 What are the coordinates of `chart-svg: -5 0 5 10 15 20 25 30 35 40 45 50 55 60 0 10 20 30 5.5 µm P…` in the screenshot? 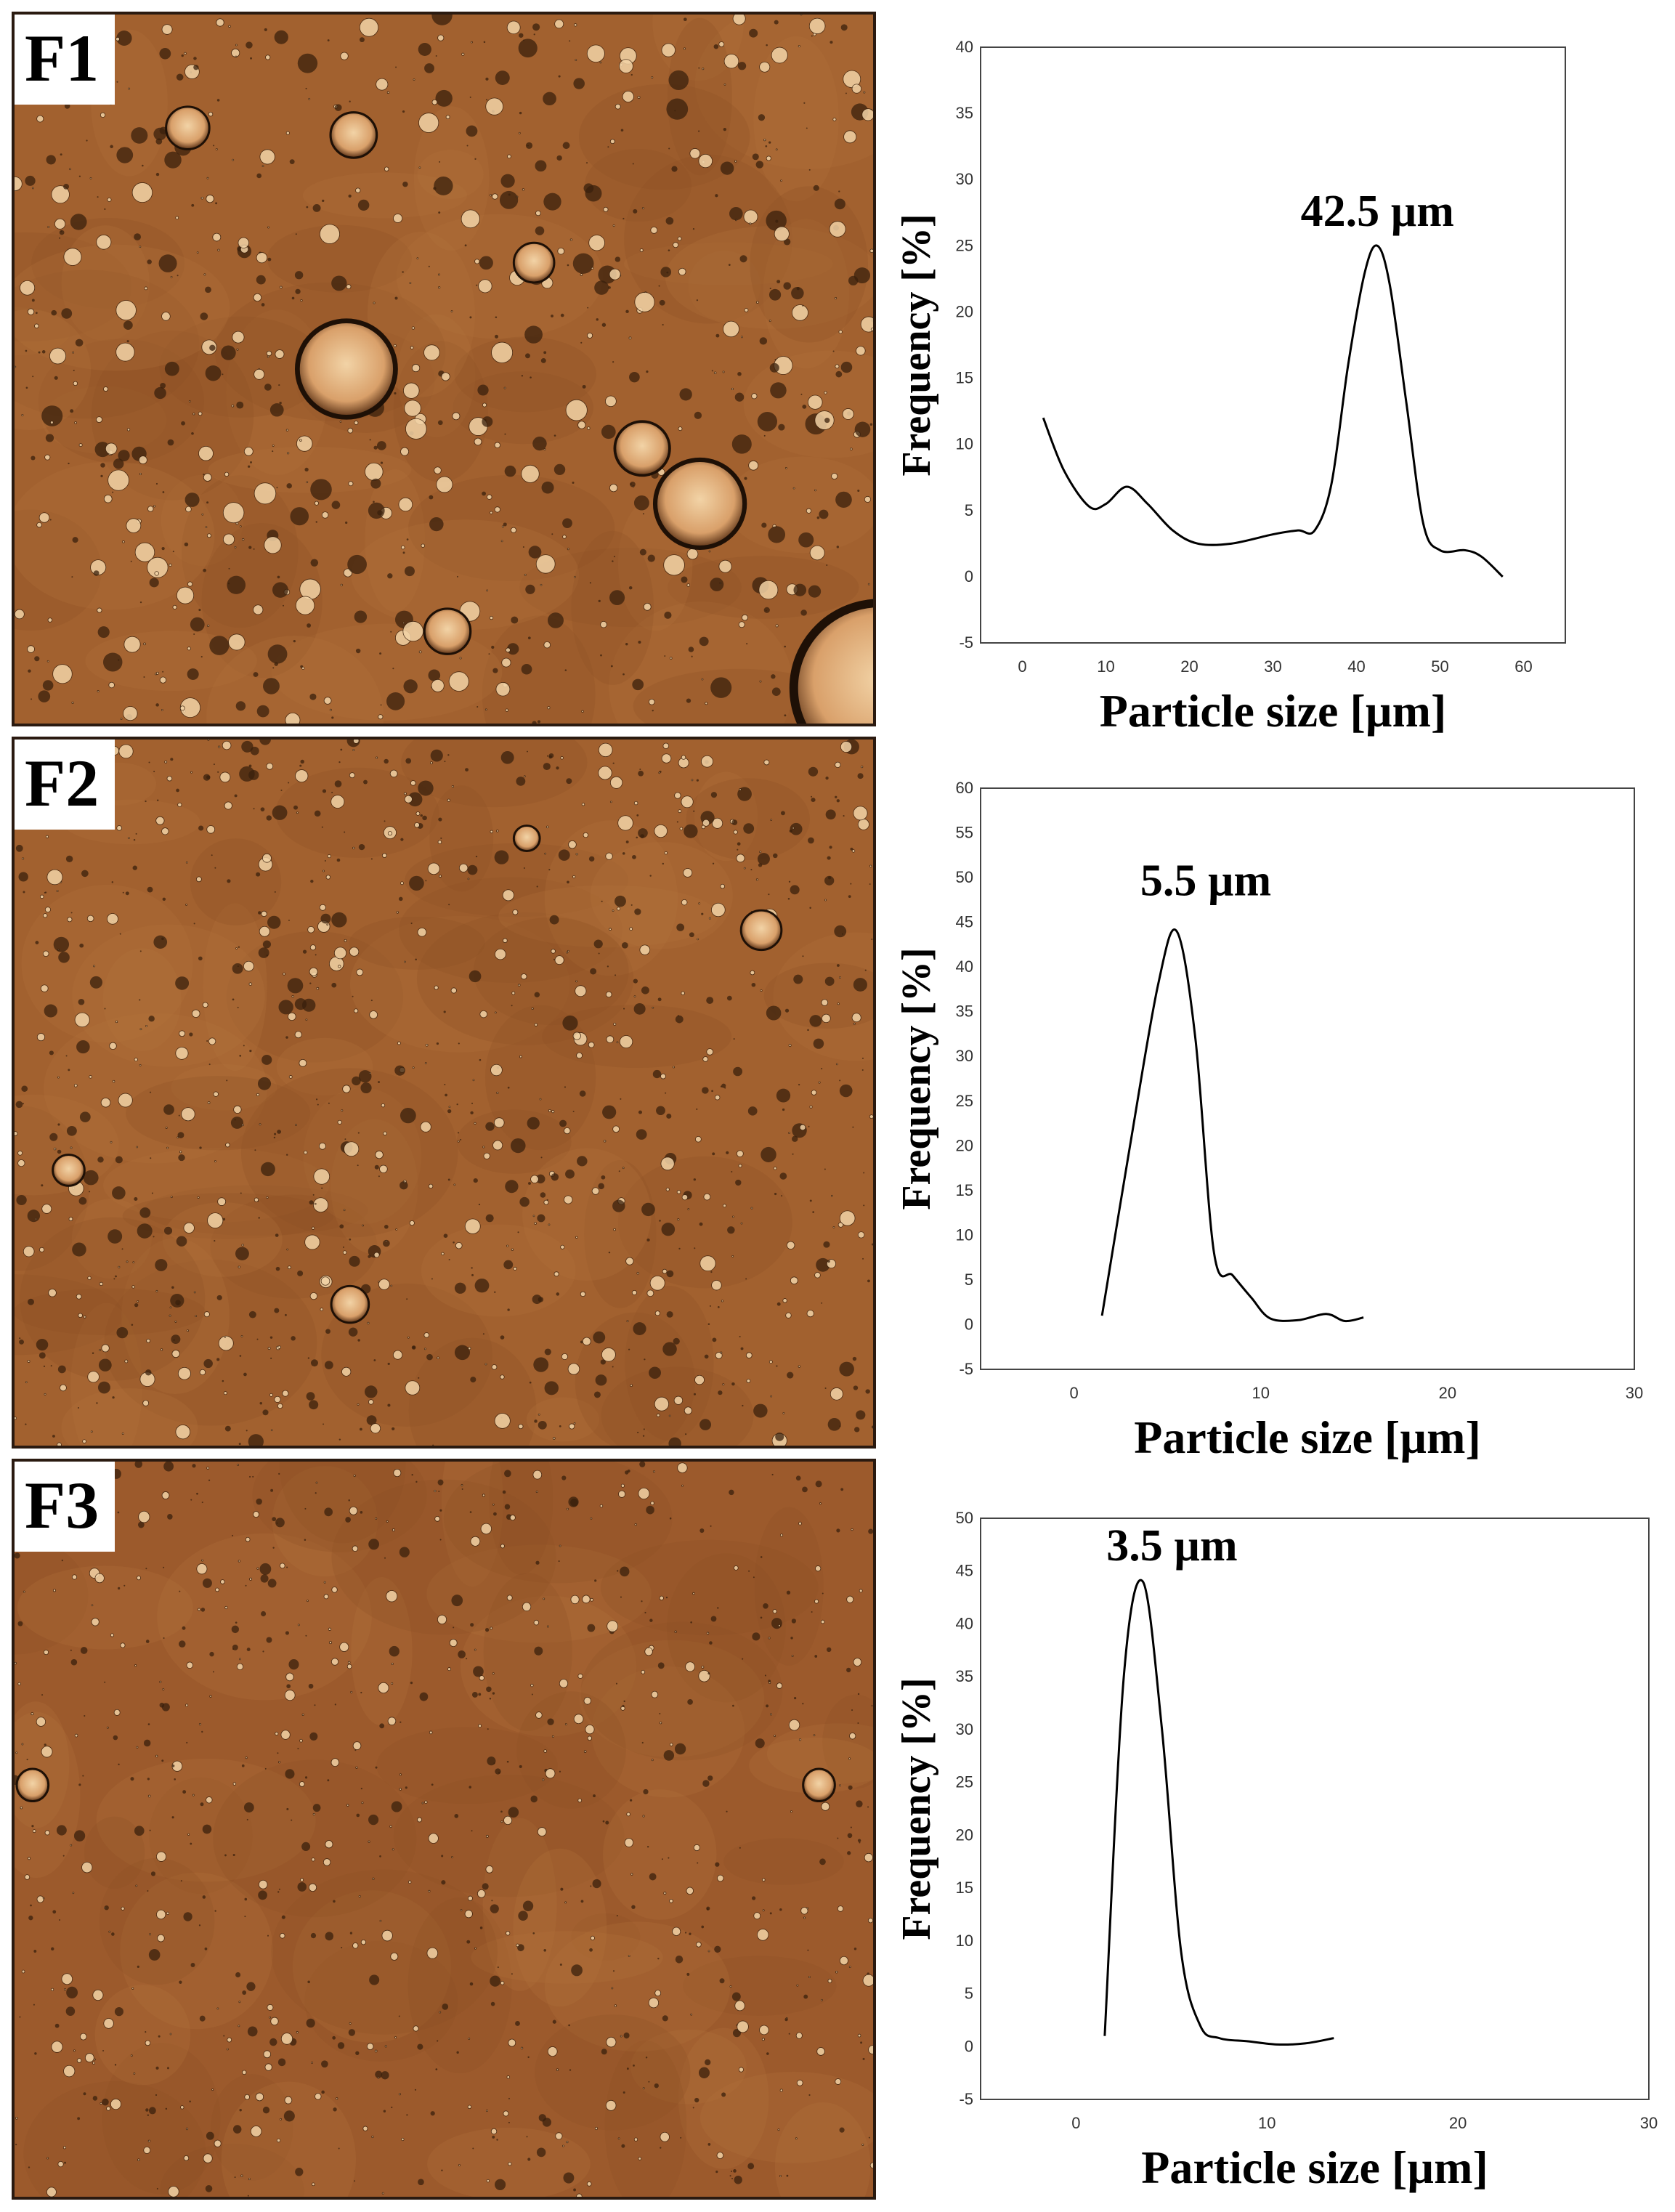 It's located at (1269, 1121).